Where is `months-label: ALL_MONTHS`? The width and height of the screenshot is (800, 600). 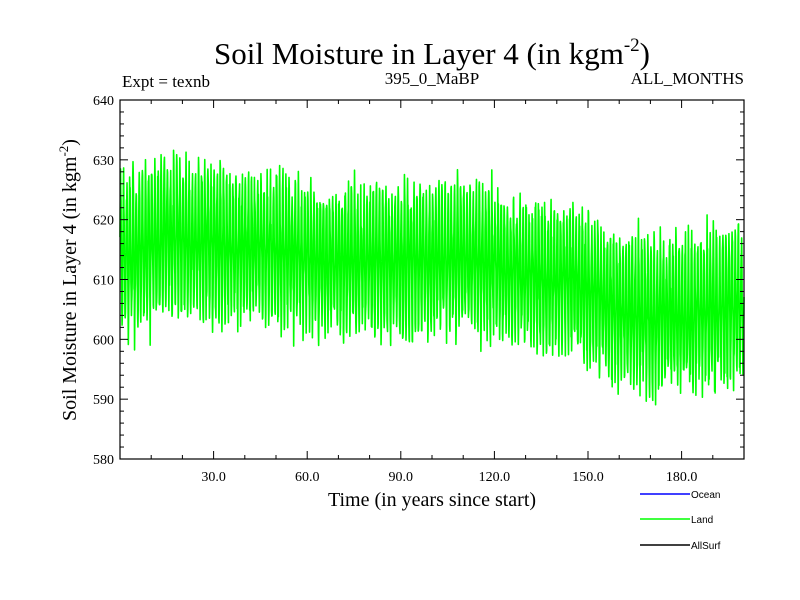 months-label: ALL_MONTHS is located at coordinates (687, 78).